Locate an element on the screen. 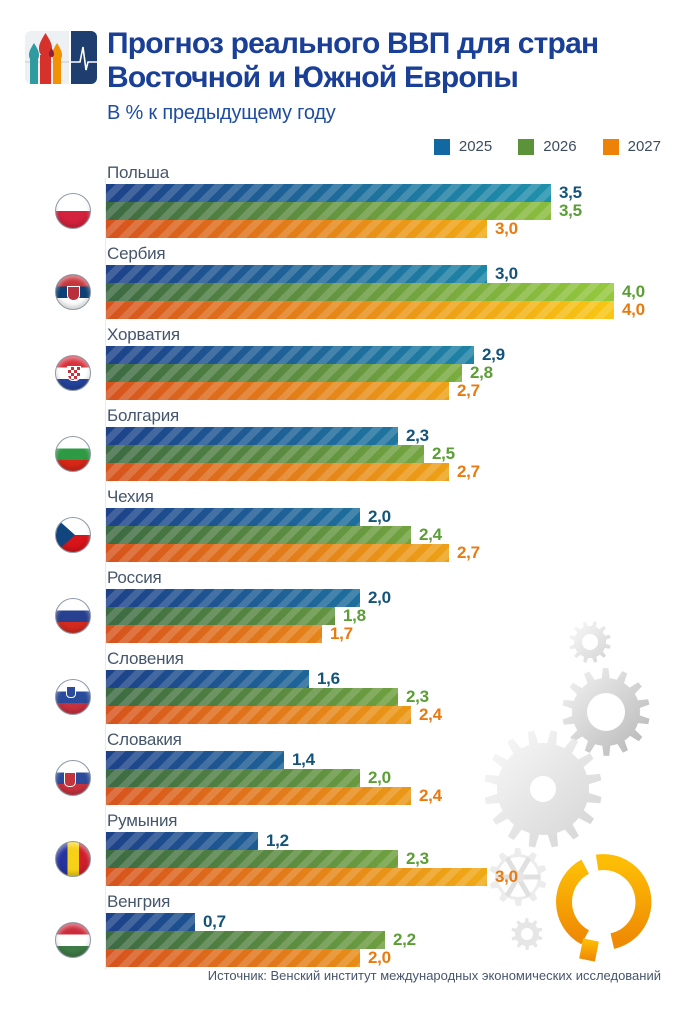  value-label-2025: 3,0 is located at coordinates (506, 273).